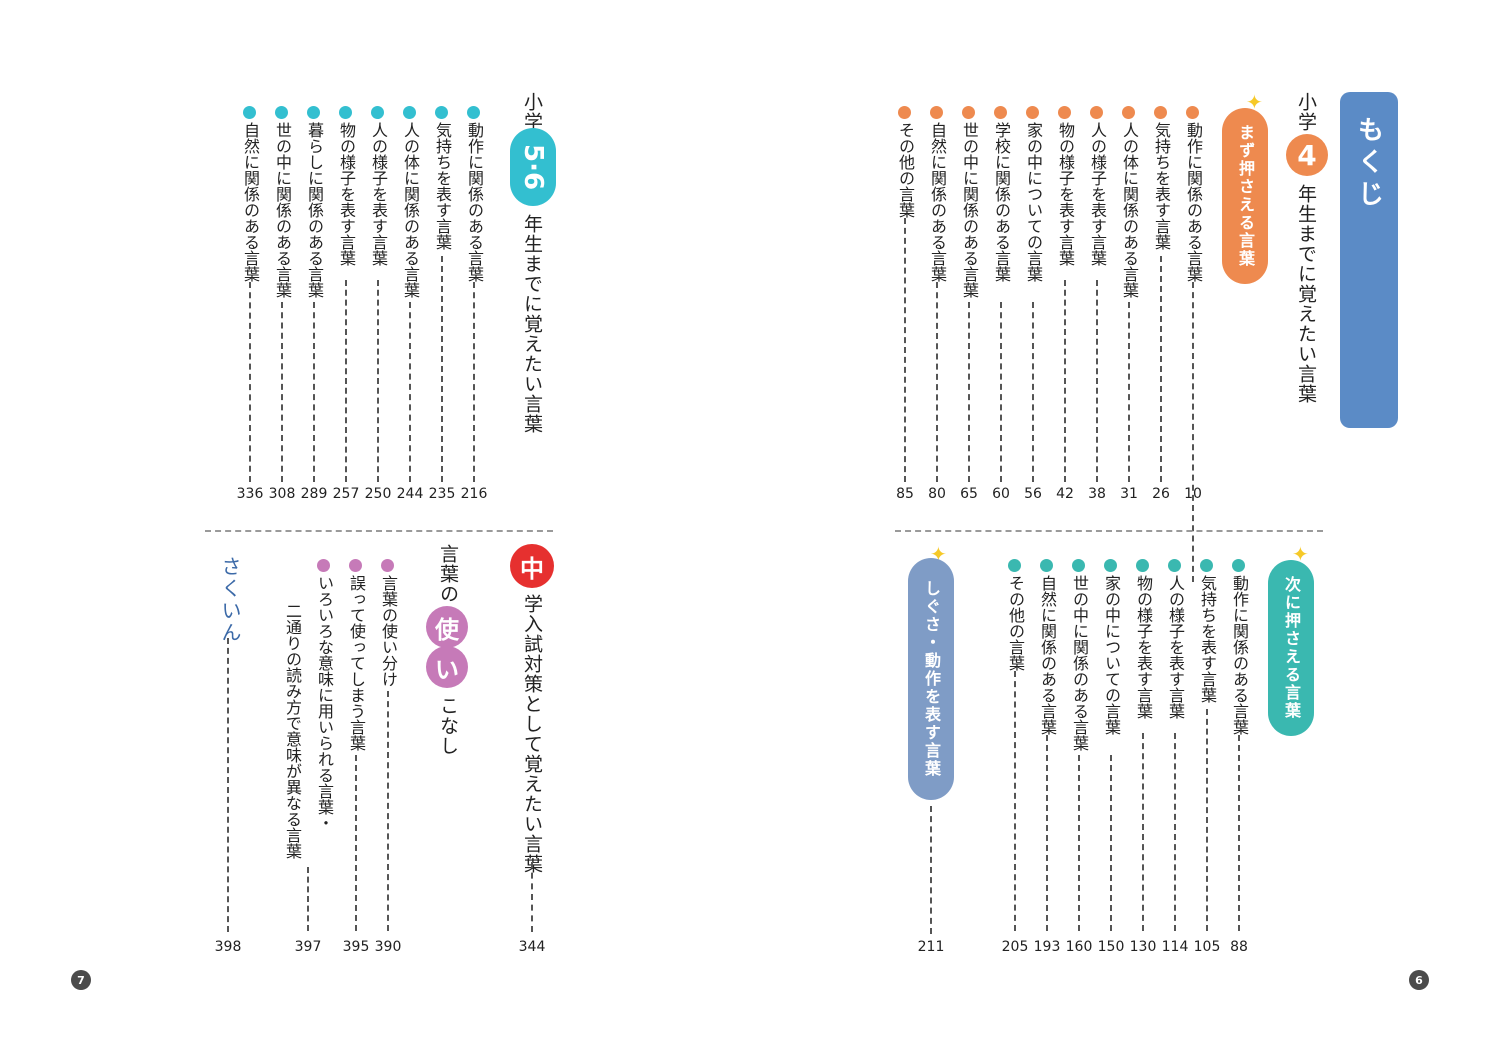 Image resolution: width=1500 pixels, height=1061 pixels. I want to click on page-number: 235, so click(442, 494).